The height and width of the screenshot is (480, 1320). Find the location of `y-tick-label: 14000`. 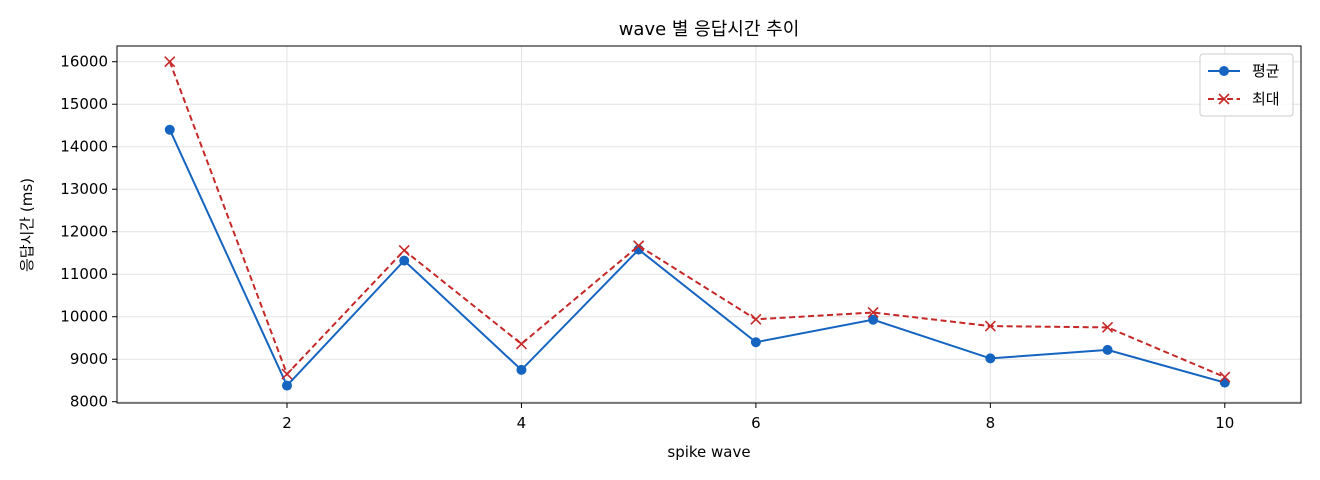

y-tick-label: 14000 is located at coordinates (84, 147).